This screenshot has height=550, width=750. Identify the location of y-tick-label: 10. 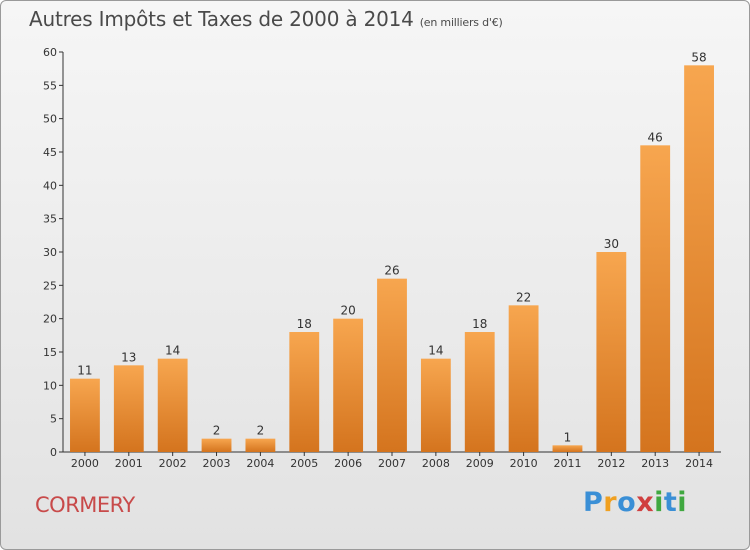
(50, 385).